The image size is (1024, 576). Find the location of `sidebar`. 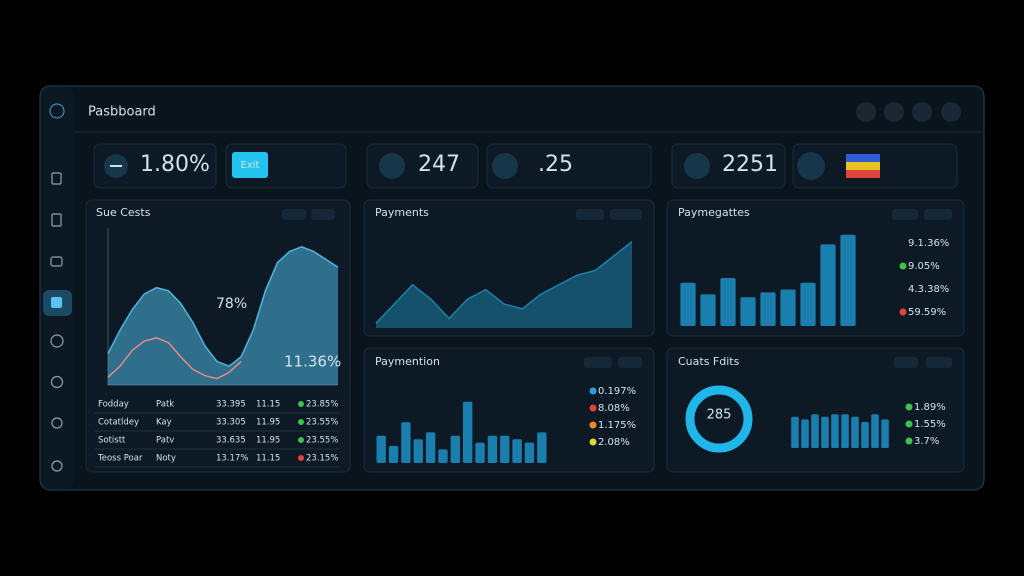

sidebar is located at coordinates (57, 288).